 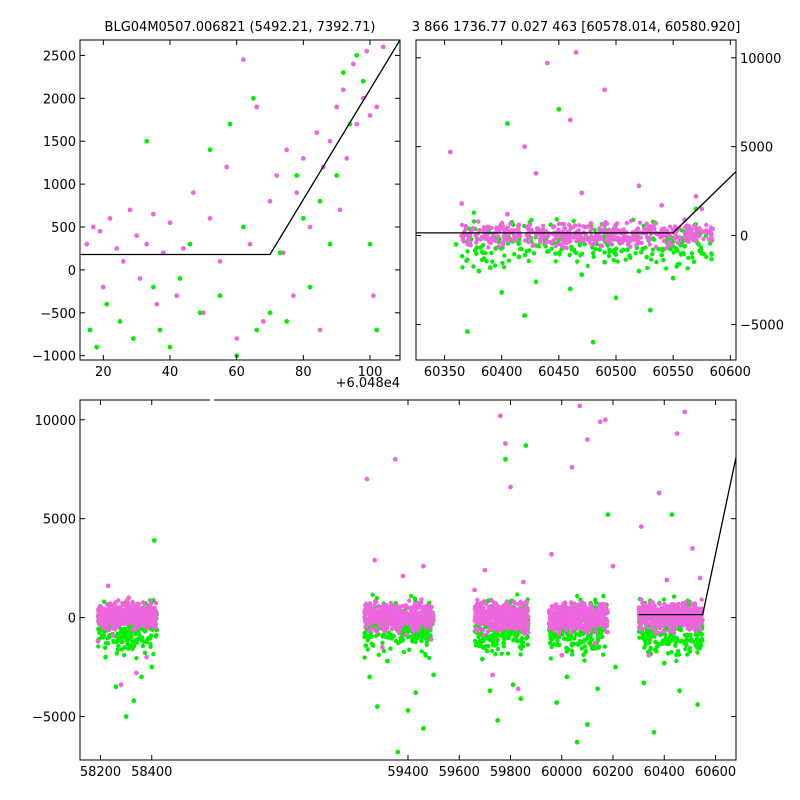 I want to click on y-tick-label: 2000, so click(x=59, y=99).